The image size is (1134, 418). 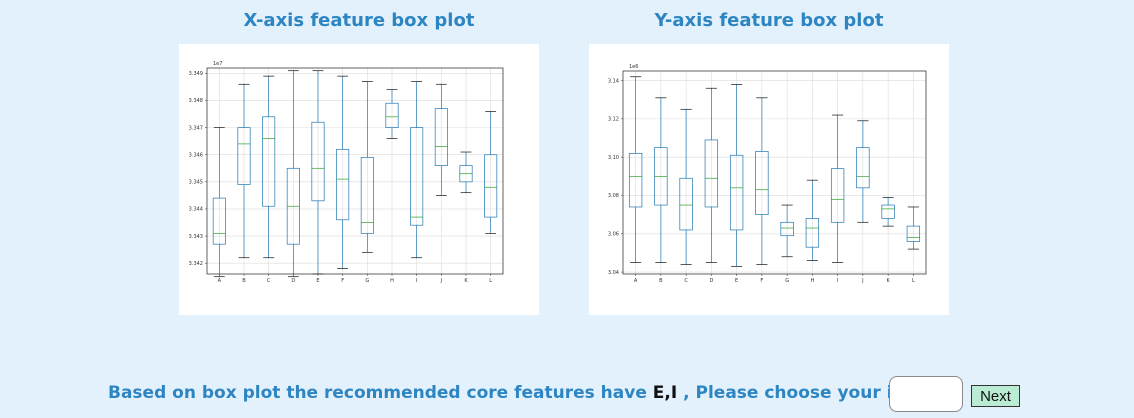 I want to click on y-tick-label: 3.342, so click(x=196, y=264).